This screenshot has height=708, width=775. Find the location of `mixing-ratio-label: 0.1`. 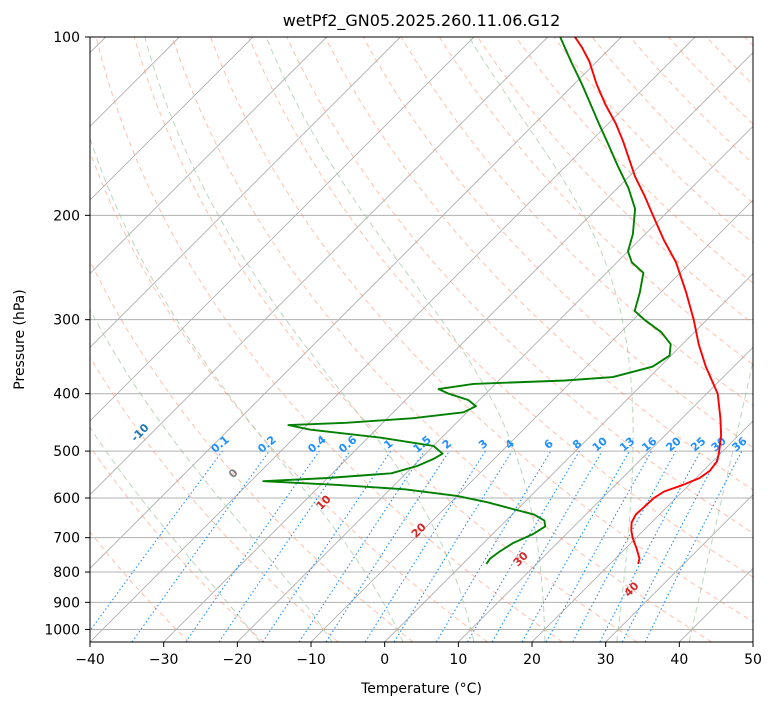

mixing-ratio-label: 0.1 is located at coordinates (220, 444).